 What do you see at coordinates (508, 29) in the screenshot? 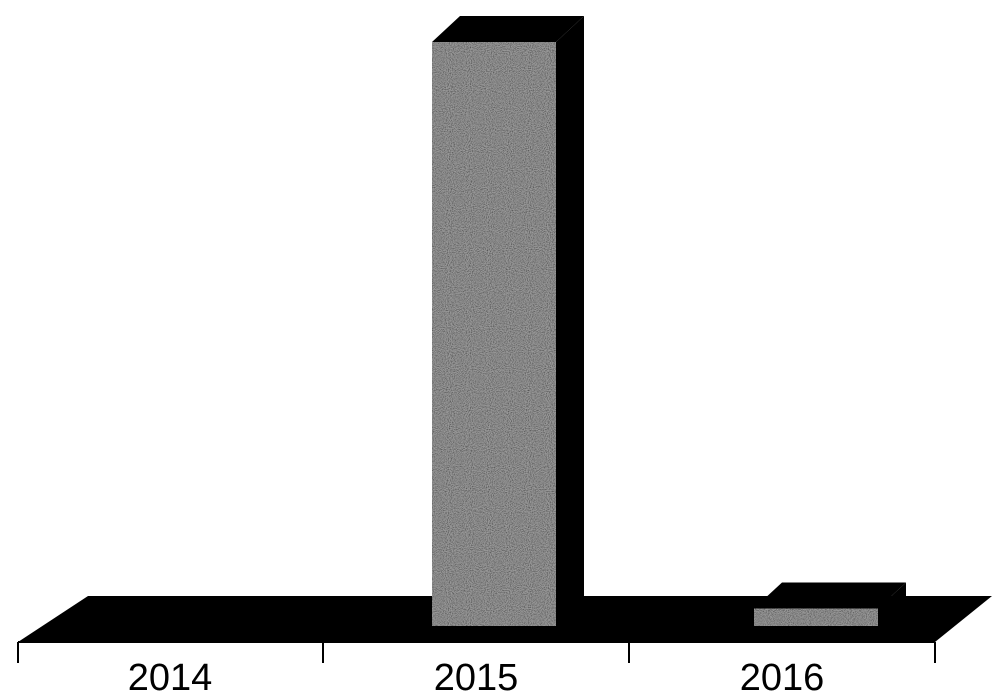
I see `bar-top-2015` at bounding box center [508, 29].